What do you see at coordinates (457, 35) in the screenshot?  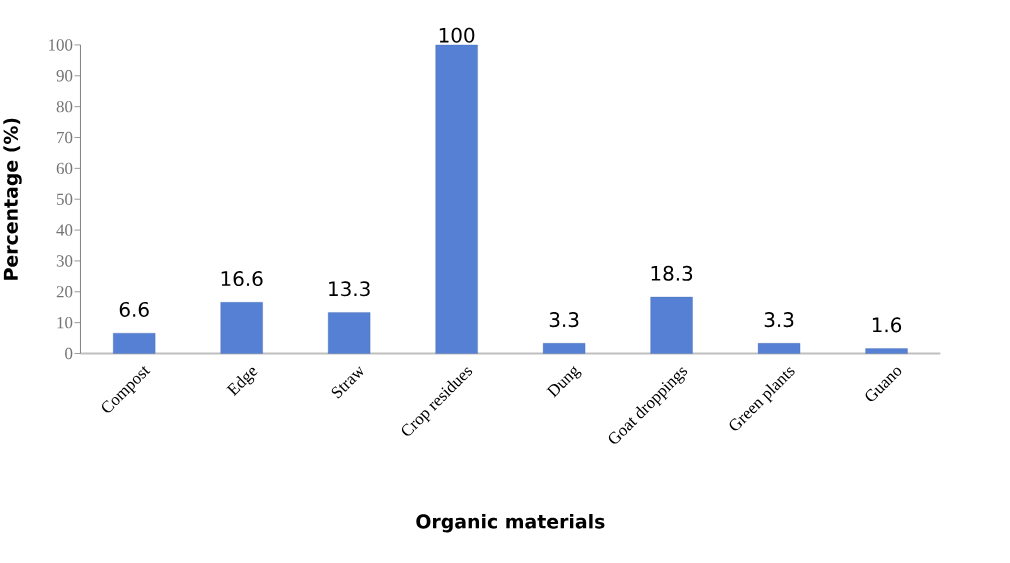 I see `data-label: 100` at bounding box center [457, 35].